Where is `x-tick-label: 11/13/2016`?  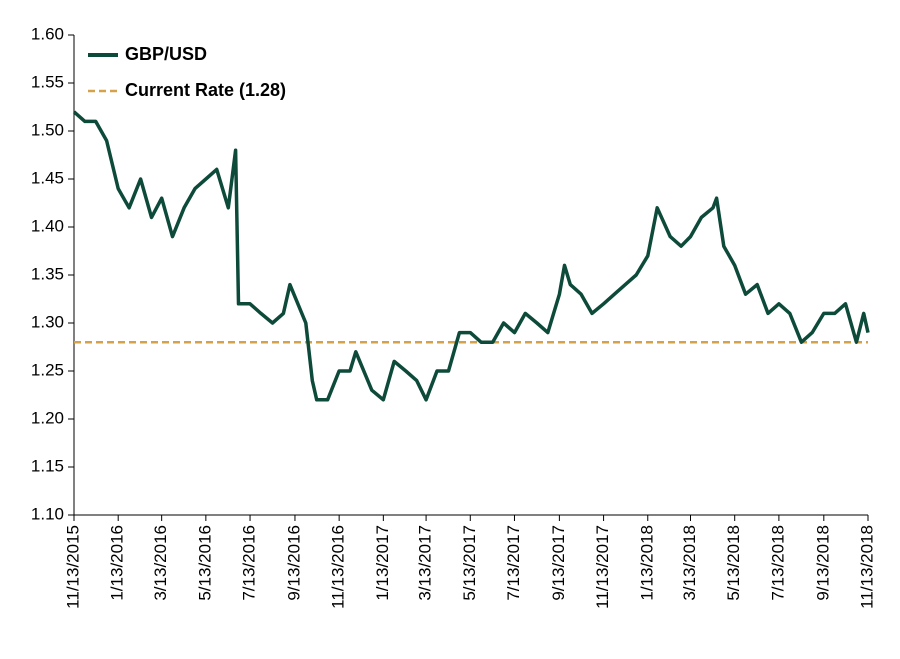 x-tick-label: 11/13/2016 is located at coordinates (338, 567).